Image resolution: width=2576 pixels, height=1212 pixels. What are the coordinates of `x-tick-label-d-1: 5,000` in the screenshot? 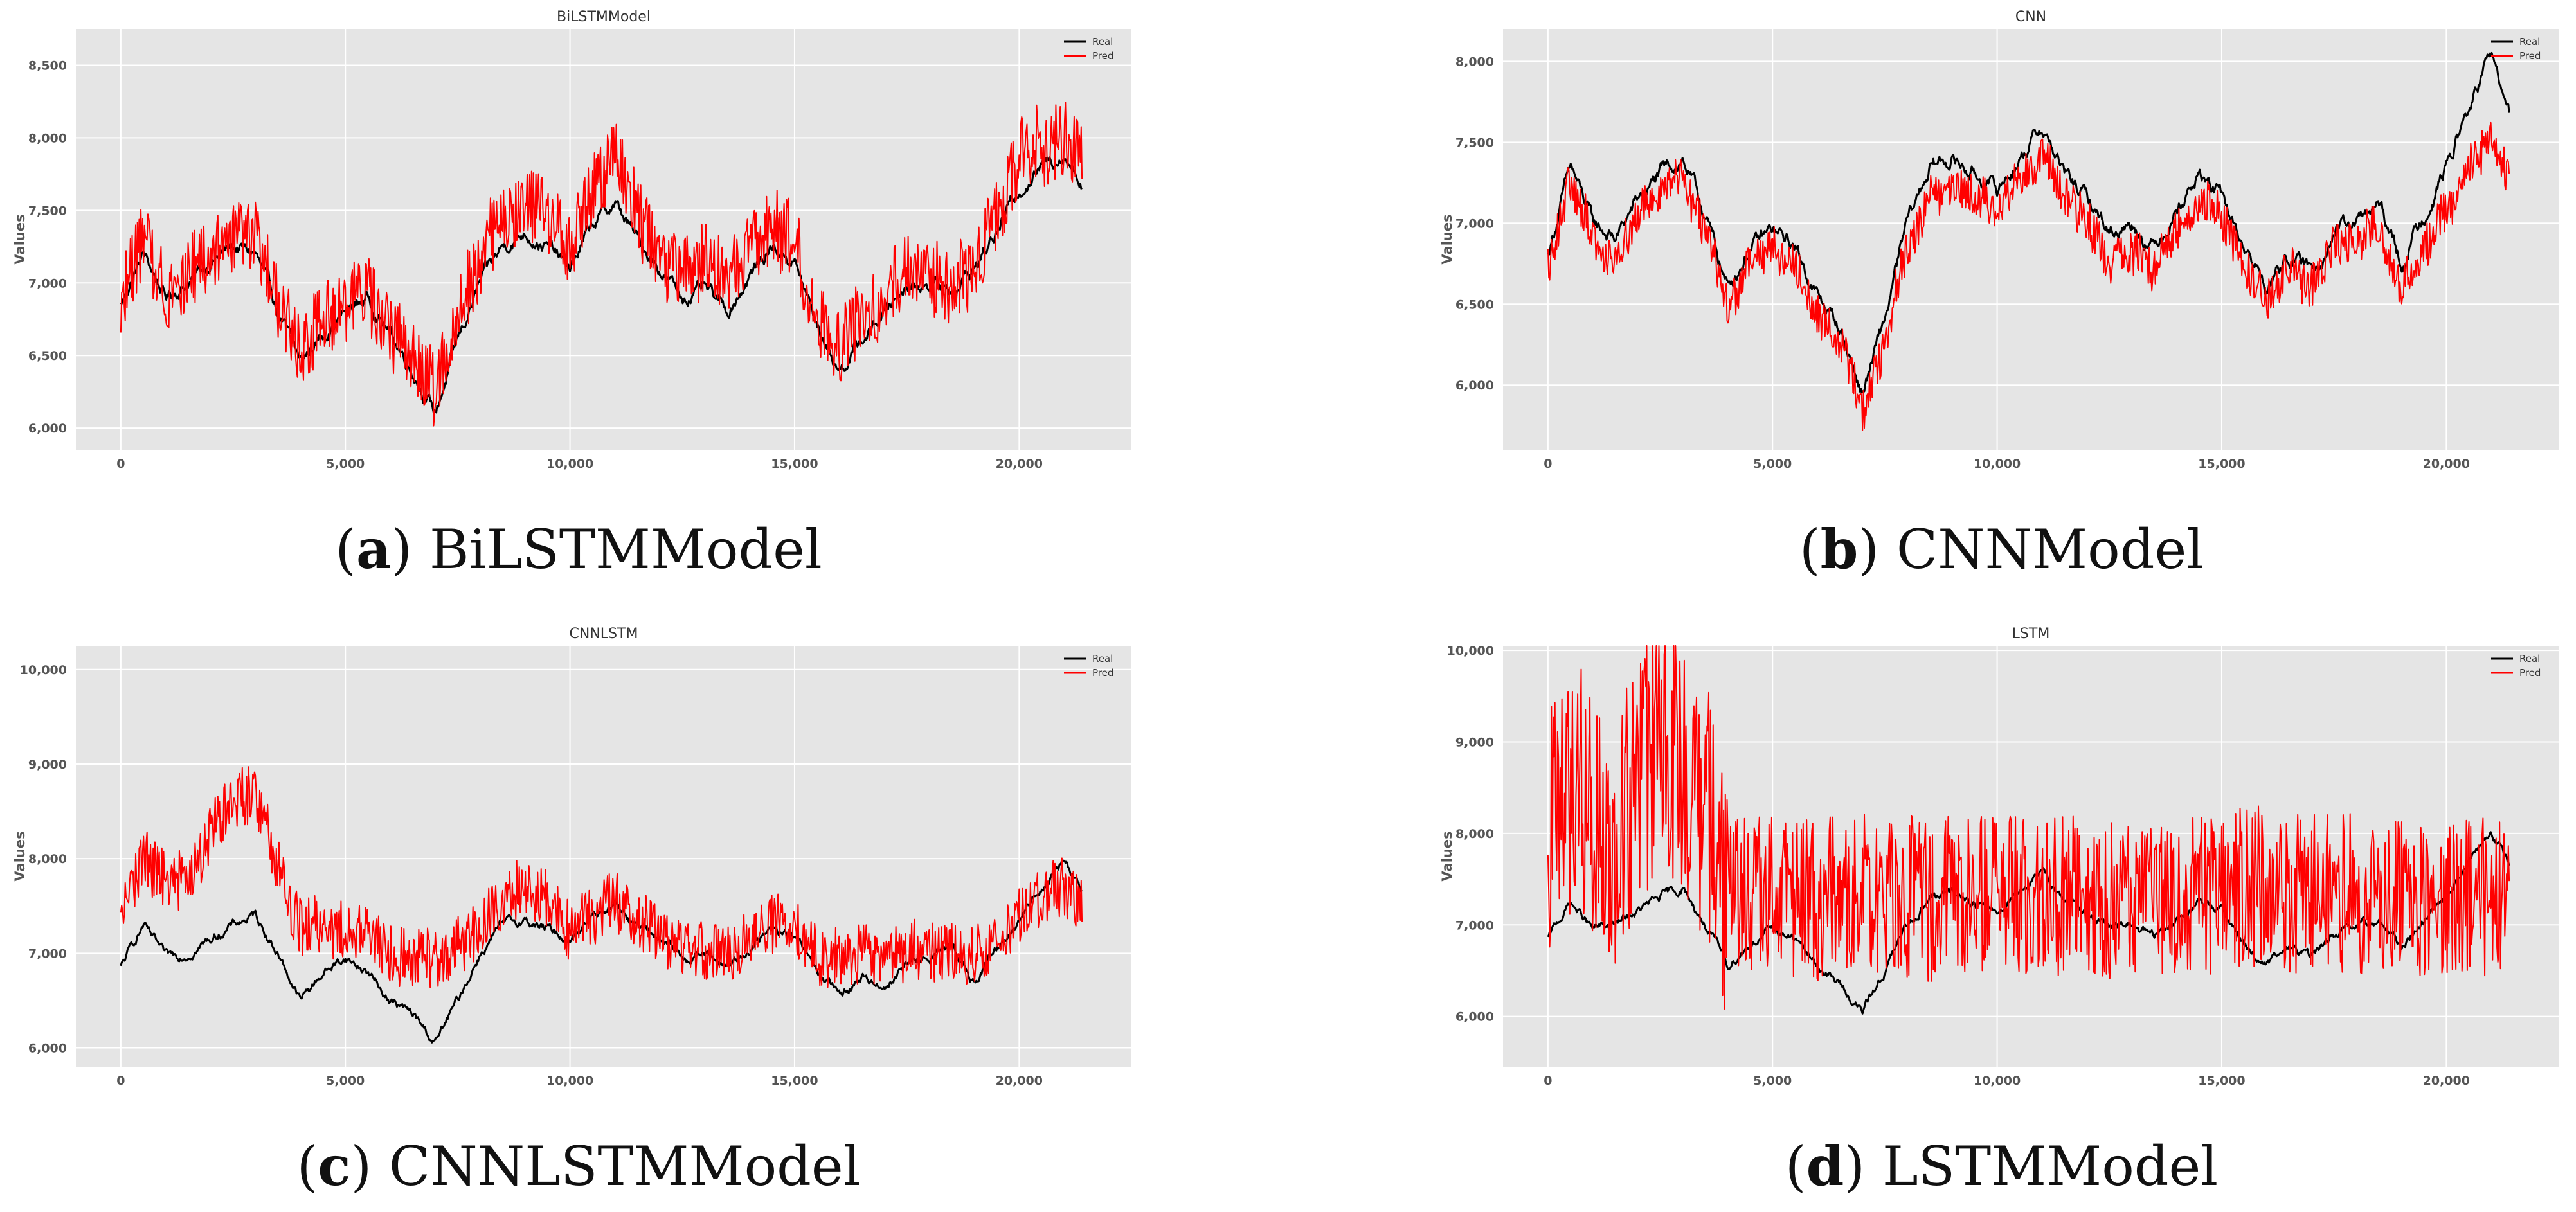 It's located at (1772, 1081).